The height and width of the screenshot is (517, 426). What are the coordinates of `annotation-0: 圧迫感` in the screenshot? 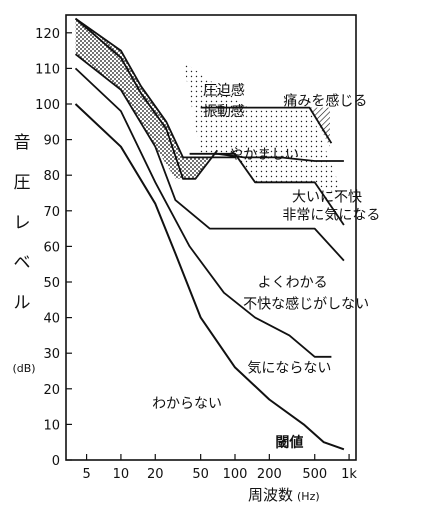 It's located at (224, 90).